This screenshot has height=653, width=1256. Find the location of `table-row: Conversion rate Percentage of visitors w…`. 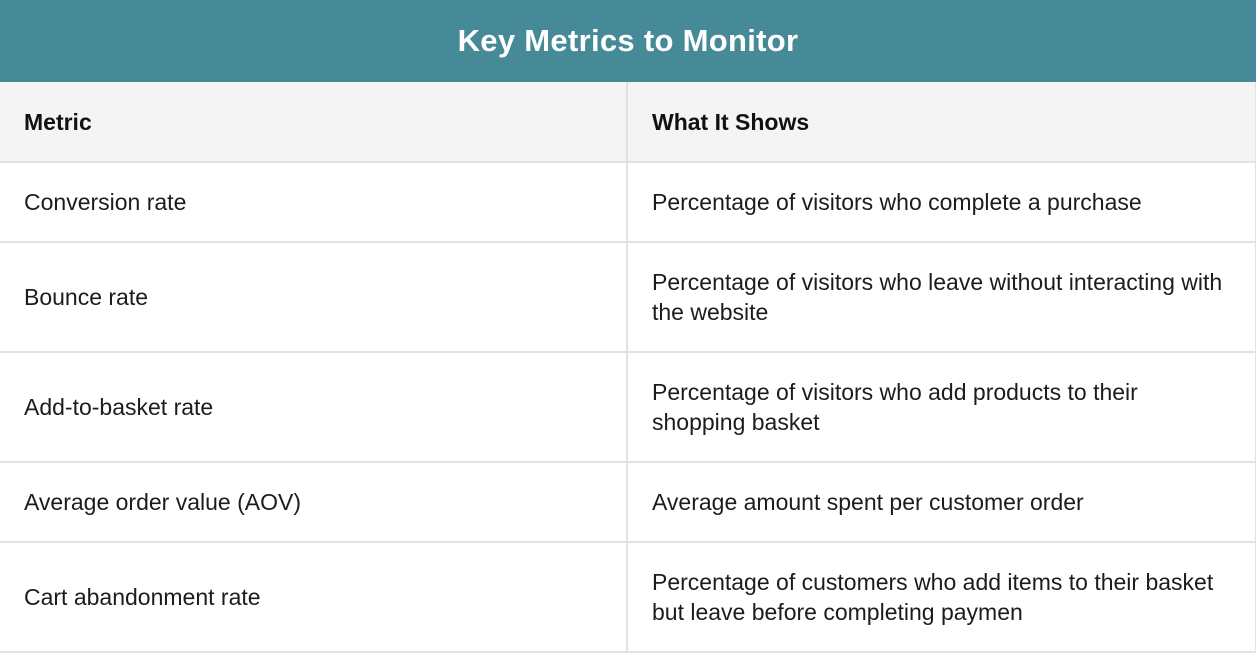

table-row: Conversion rate Percentage of visitors w… is located at coordinates (628, 202).